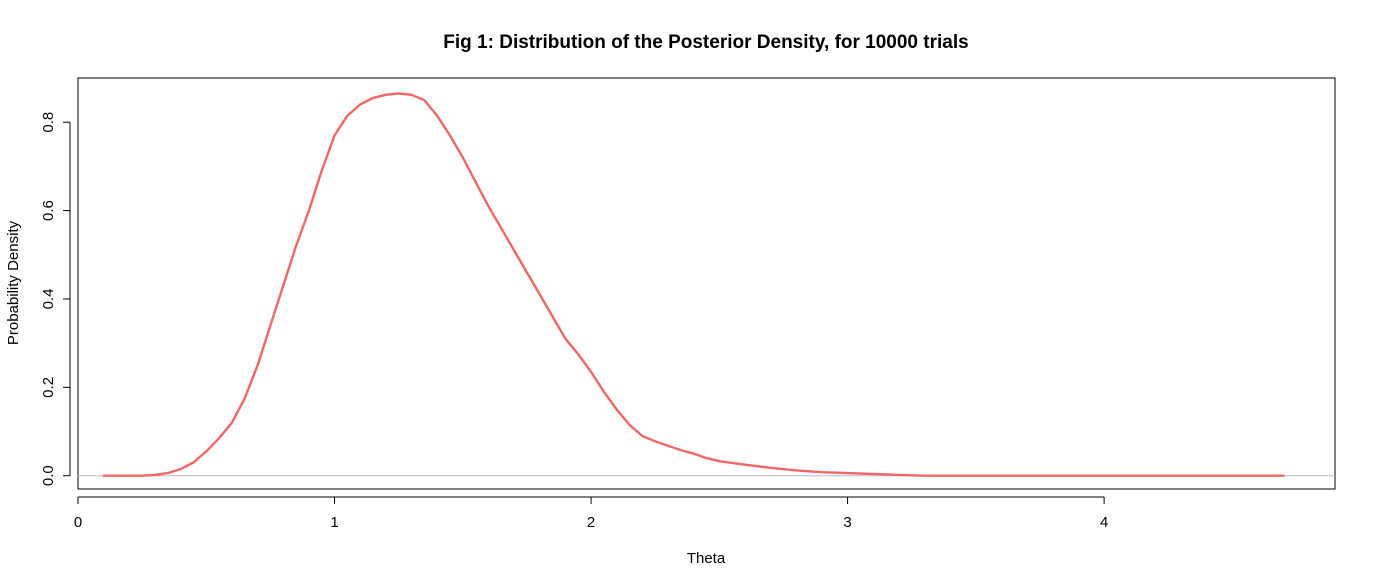 Image resolution: width=1376 pixels, height=587 pixels. What do you see at coordinates (706, 558) in the screenshot?
I see `x-axis-label: Theta` at bounding box center [706, 558].